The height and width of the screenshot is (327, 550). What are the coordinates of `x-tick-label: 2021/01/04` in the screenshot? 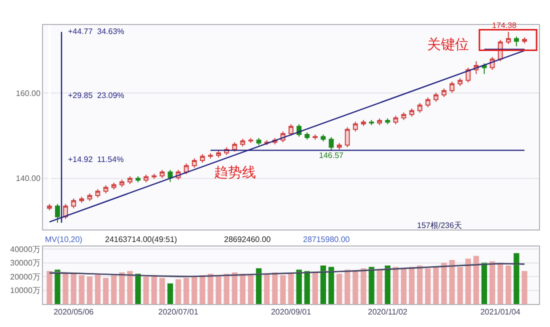 It's located at (500, 312).